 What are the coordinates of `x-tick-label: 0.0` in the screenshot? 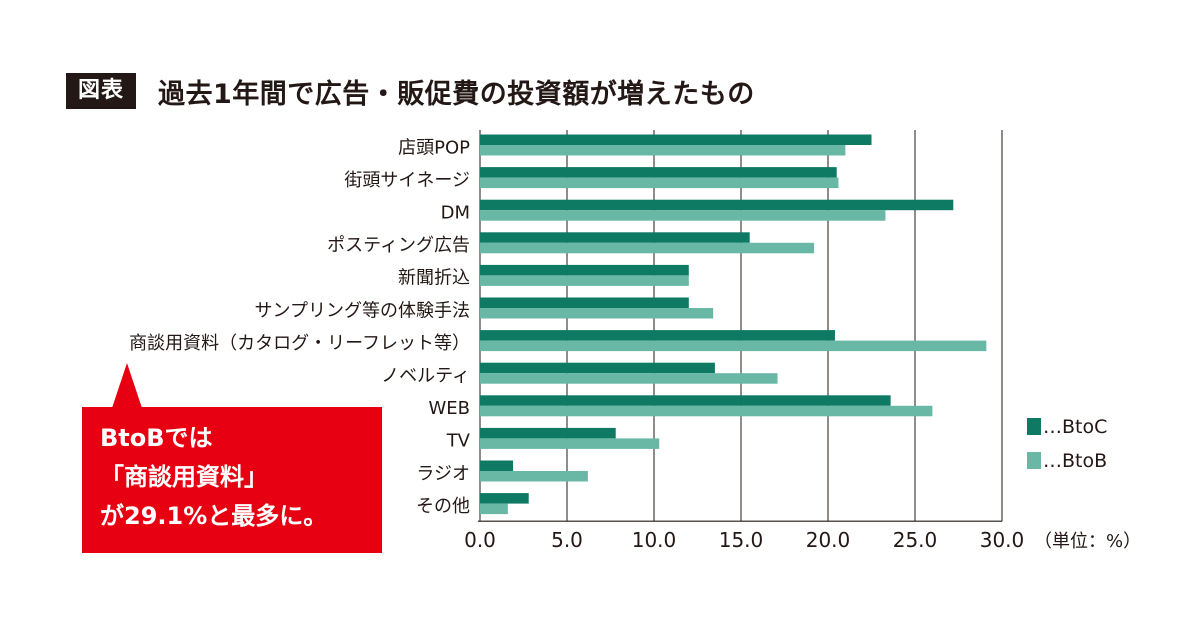 It's located at (480, 540).